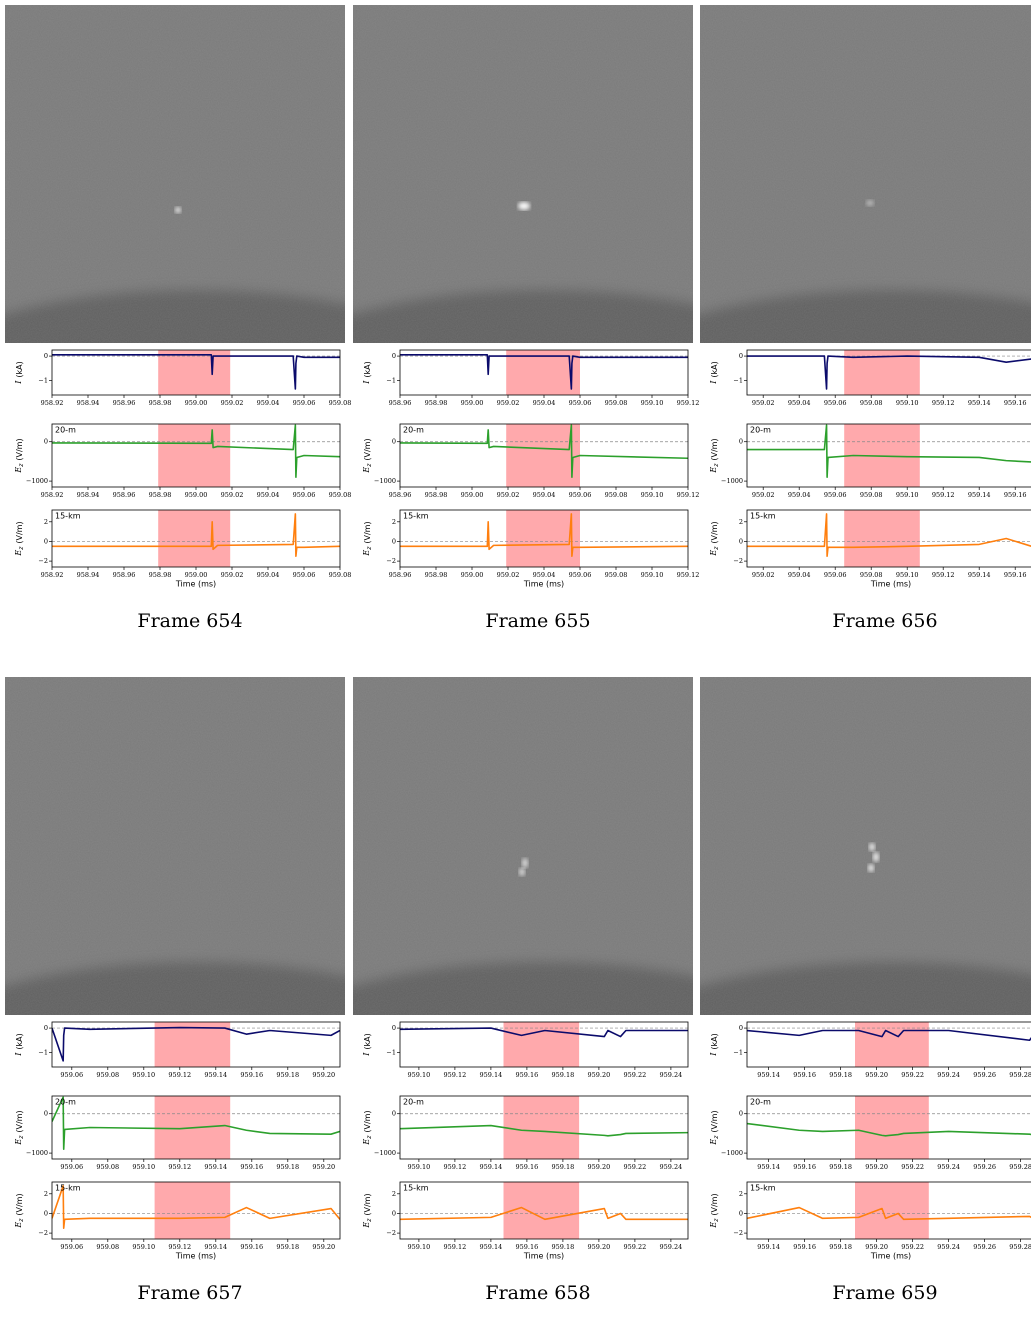 The image size is (1031, 1322). Describe the element at coordinates (68, 1188) in the screenshot. I see `sensor-tag: 15-km` at that location.